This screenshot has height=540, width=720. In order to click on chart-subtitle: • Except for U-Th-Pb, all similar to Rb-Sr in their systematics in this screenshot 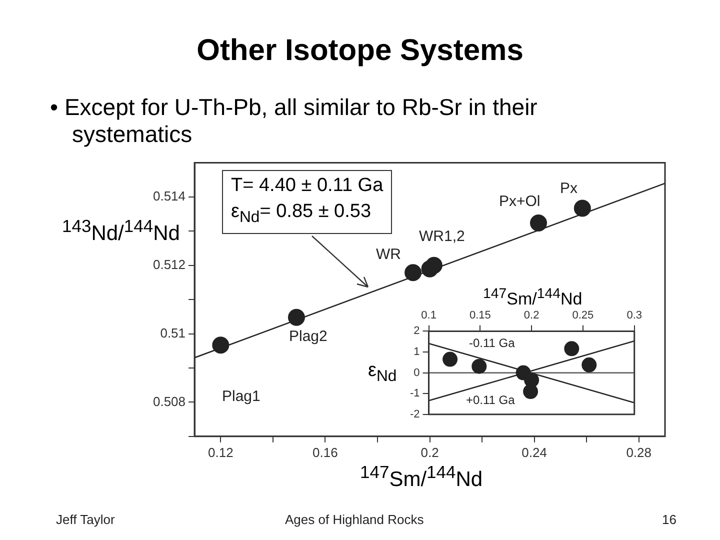, I will do `click(294, 121)`.